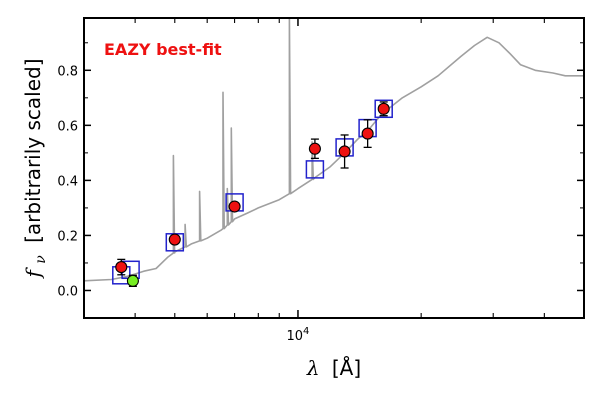  Describe the element at coordinates (41, 259) in the screenshot. I see `y-axis-subscript: ν` at that location.